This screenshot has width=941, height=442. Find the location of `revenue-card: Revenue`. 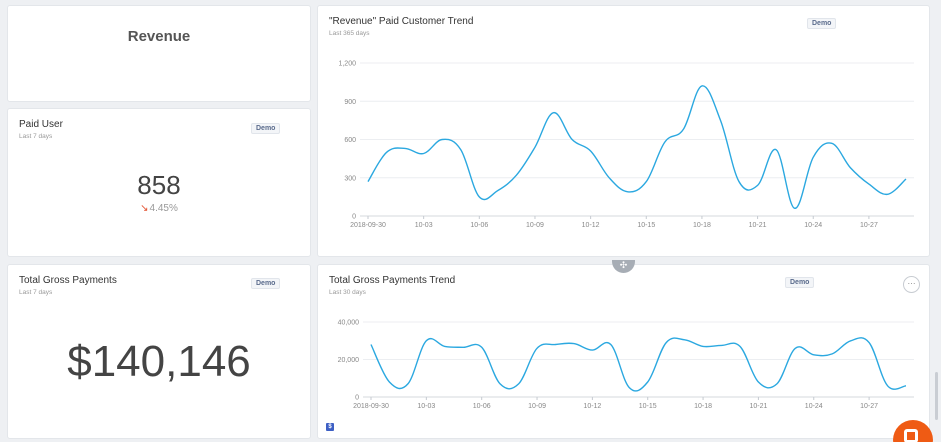

revenue-card: Revenue is located at coordinates (159, 53).